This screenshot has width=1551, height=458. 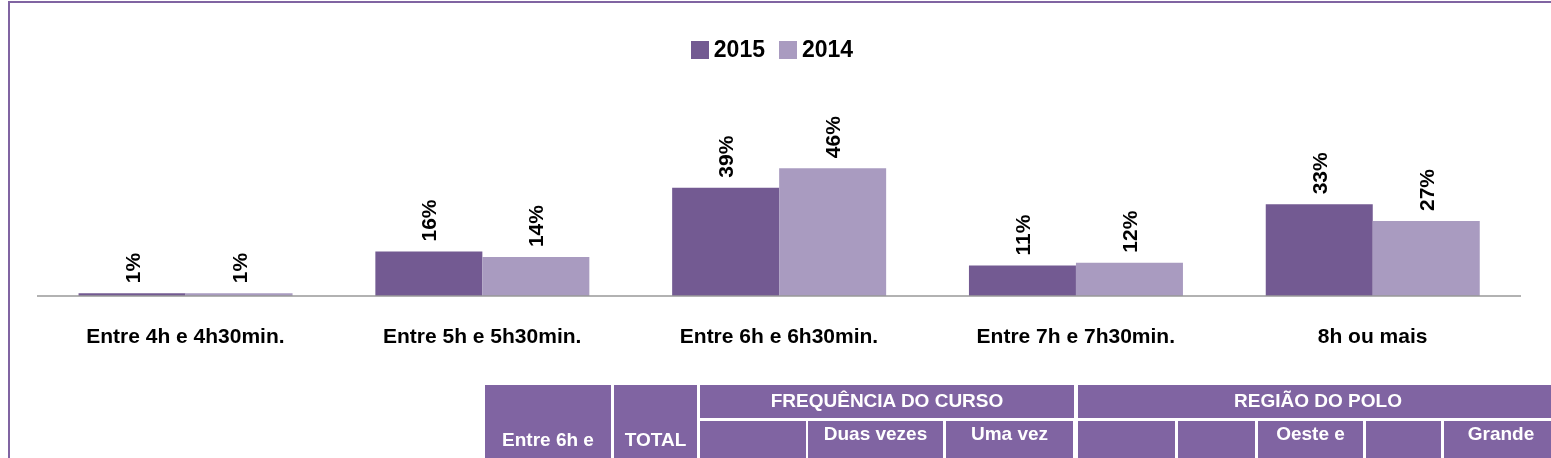 I want to click on x-tick-label: Entre 4h e 4h30min., so click(x=185, y=335).